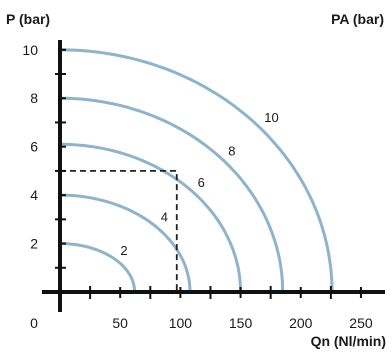  Describe the element at coordinates (201, 182) in the screenshot. I see `curve-label-6: 6` at that location.